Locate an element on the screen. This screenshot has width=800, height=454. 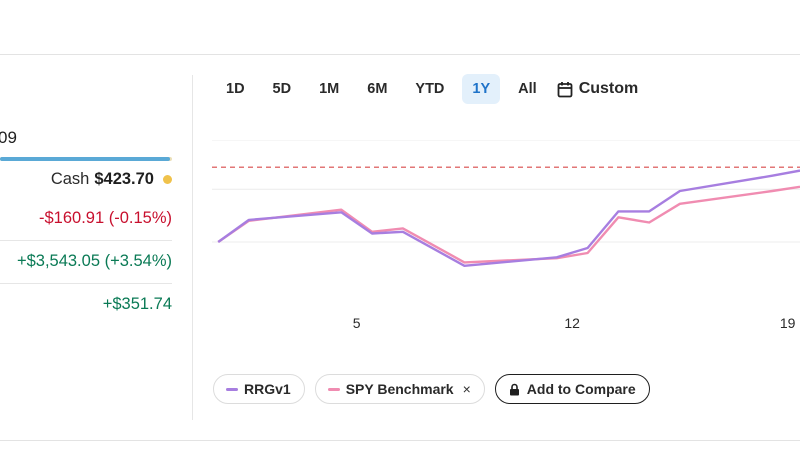
panel-divider is located at coordinates (192, 247).